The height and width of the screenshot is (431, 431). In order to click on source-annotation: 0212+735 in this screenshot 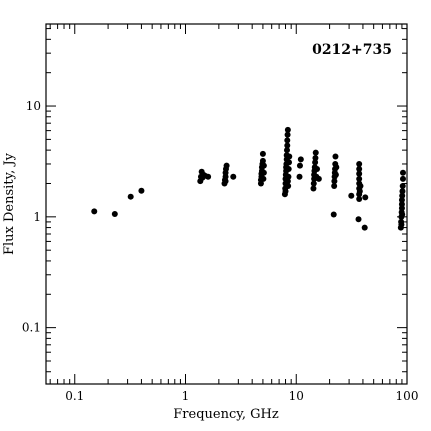, I will do `click(352, 50)`.